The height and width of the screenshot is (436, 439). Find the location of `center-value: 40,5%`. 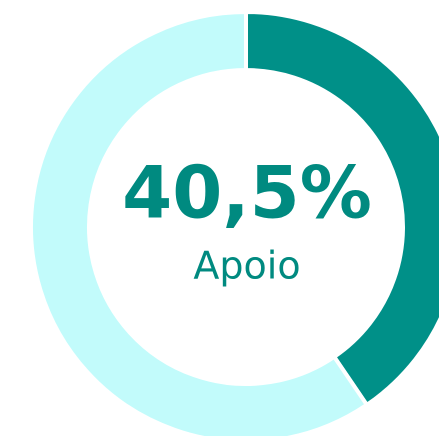

center-value: 40,5% is located at coordinates (247, 193).